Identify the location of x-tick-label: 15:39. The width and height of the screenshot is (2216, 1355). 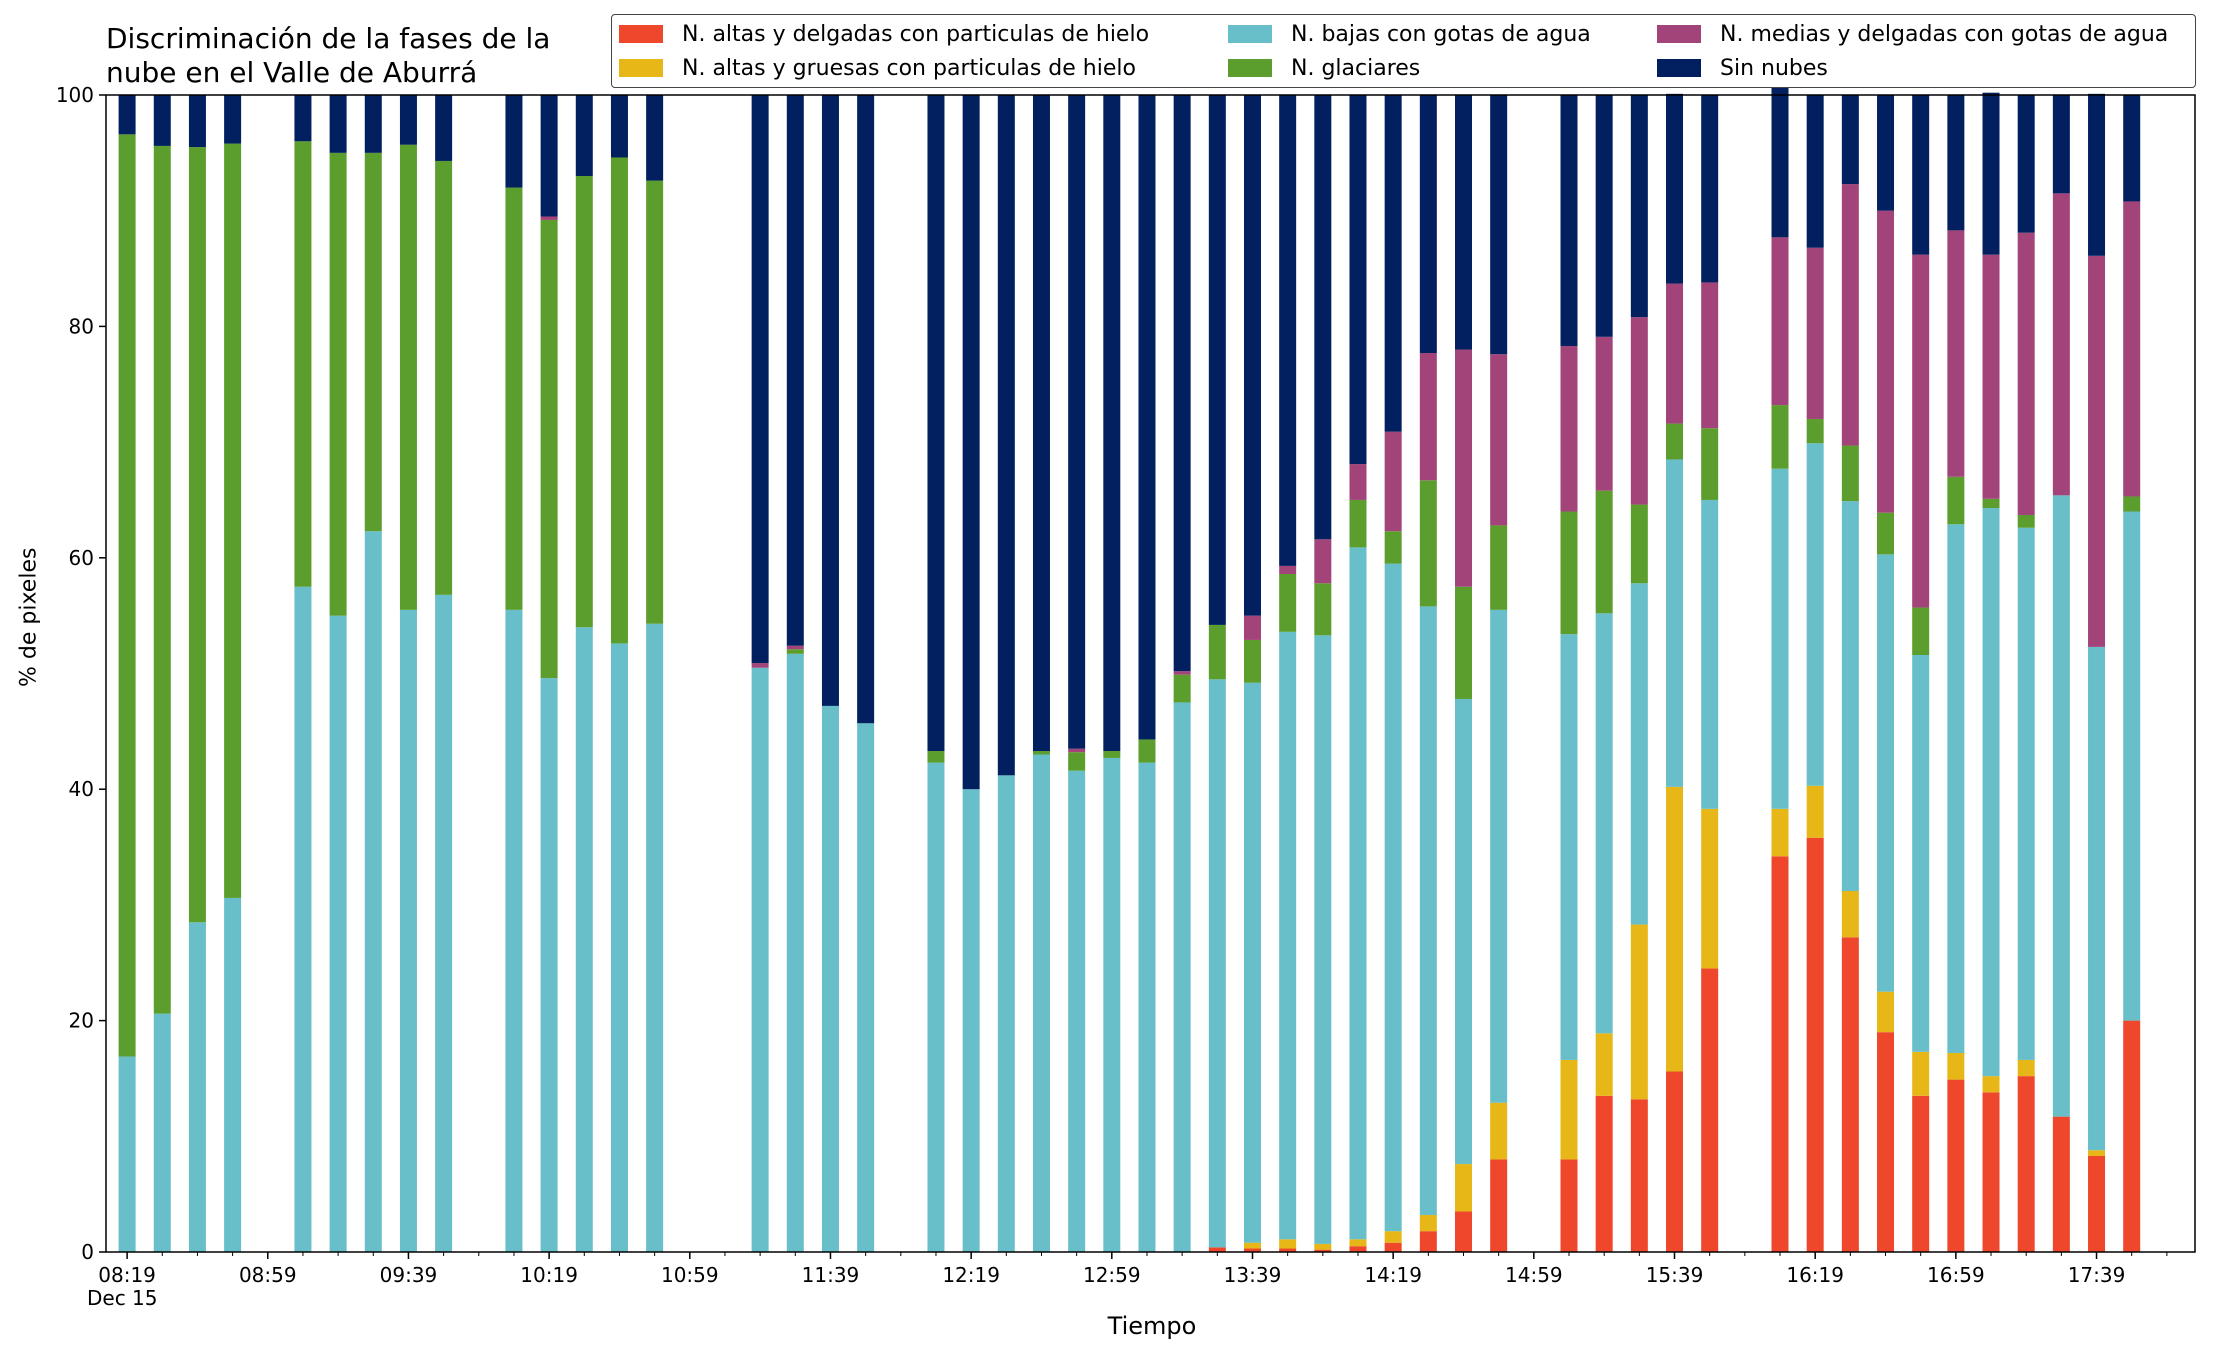
(1675, 1275).